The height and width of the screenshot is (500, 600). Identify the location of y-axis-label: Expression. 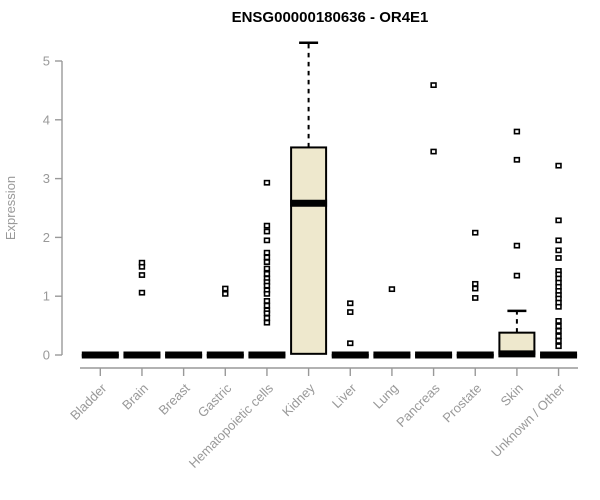
(10, 208).